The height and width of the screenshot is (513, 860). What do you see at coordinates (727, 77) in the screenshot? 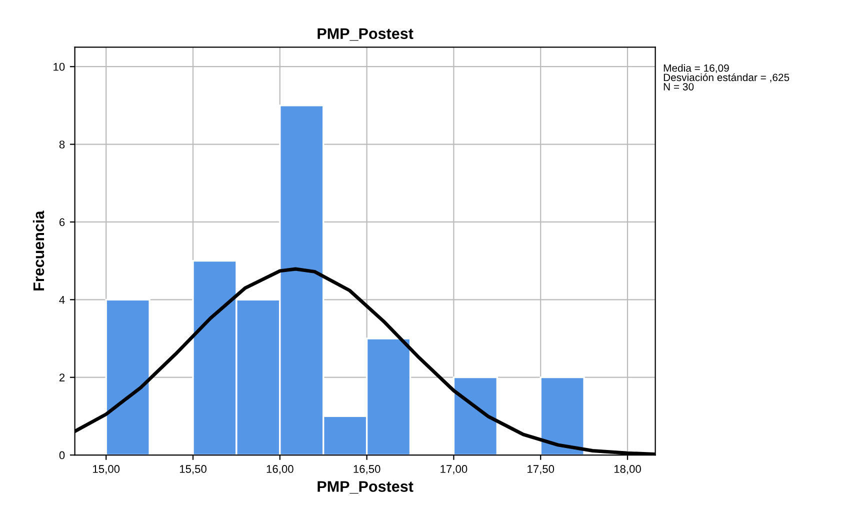
I see `text: Media = 16,09 Desviación estándar = ,625 N = 30` at bounding box center [727, 77].